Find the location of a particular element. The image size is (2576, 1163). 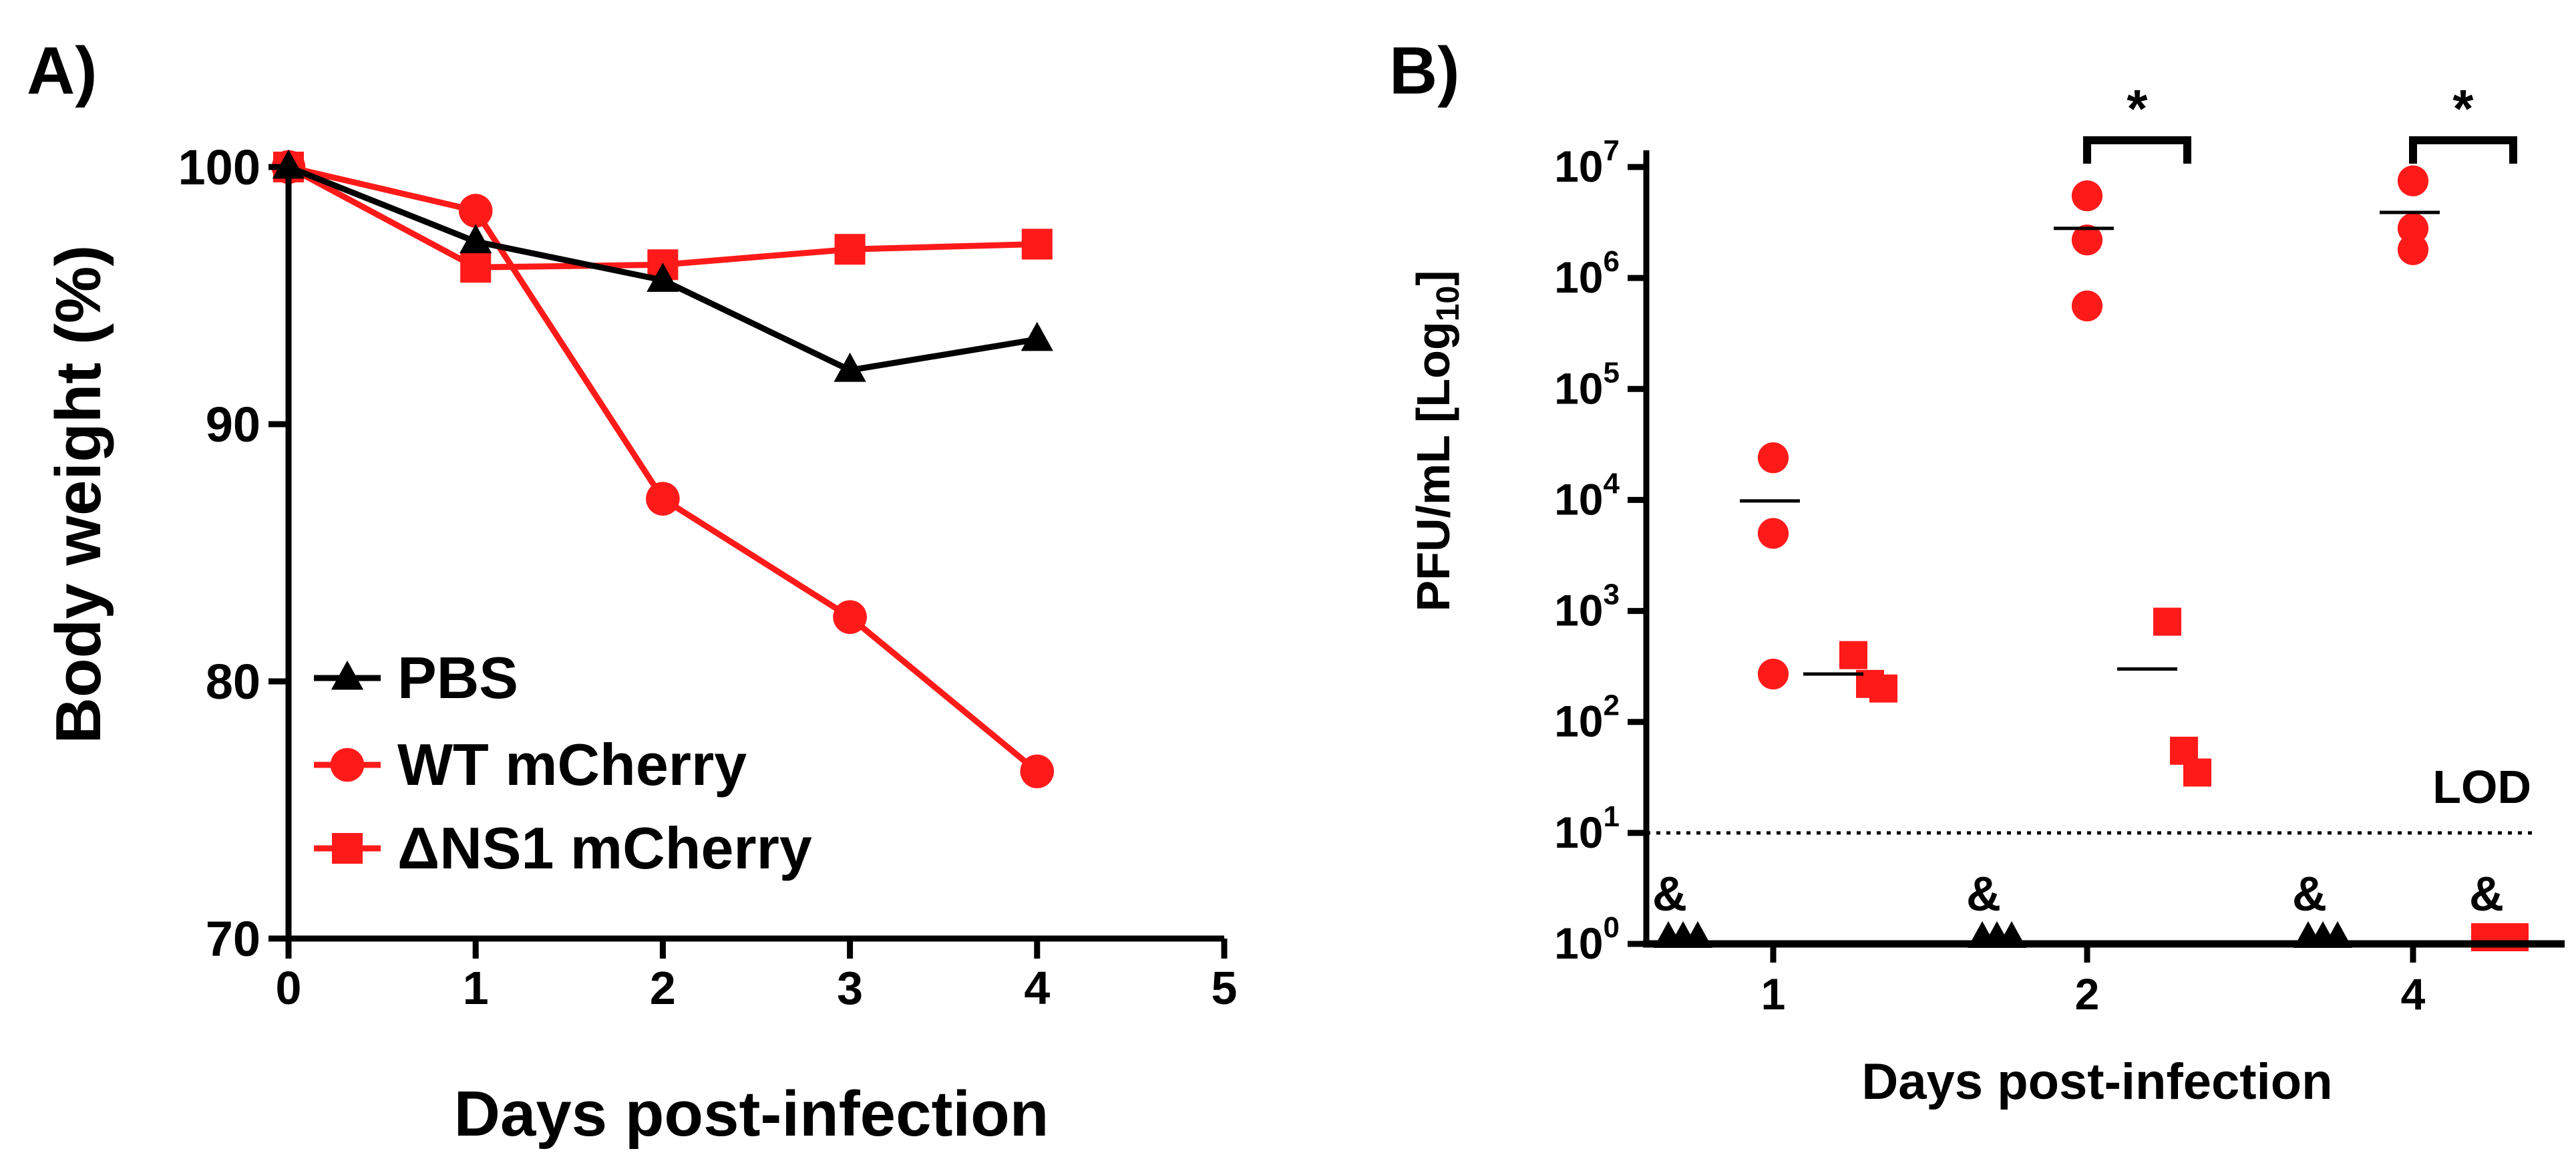

y-tick-label-1e7: 10⁷ is located at coordinates (1587, 162).